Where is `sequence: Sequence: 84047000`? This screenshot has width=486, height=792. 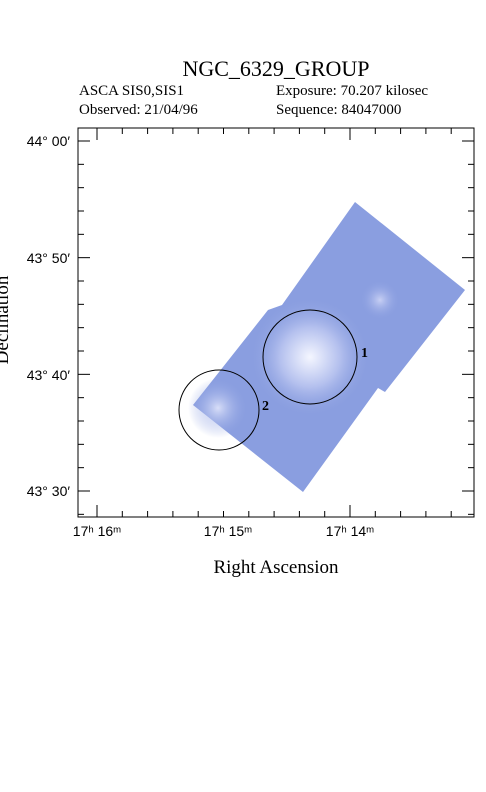
sequence: Sequence: 84047000 is located at coordinates (338, 110).